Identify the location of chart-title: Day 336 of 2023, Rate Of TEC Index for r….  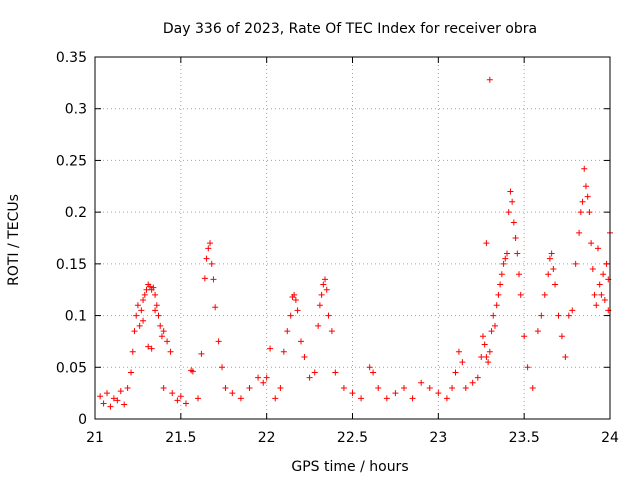
(350, 29).